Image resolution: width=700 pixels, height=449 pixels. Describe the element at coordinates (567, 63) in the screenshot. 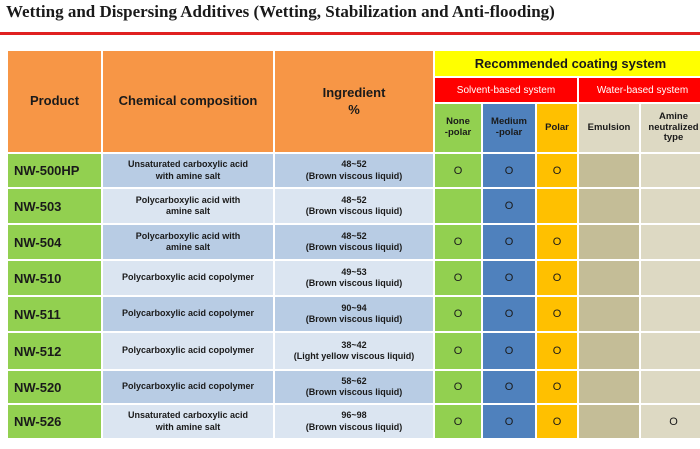

I see `header-recommended: Recommended coating system` at that location.